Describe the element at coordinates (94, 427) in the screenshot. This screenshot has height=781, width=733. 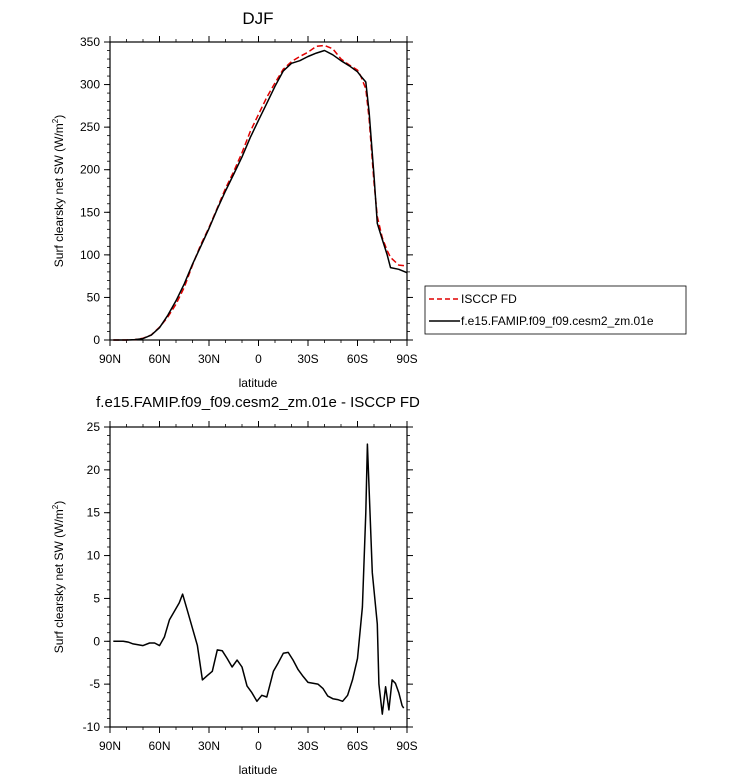
I see `y-tick-label: 25` at that location.